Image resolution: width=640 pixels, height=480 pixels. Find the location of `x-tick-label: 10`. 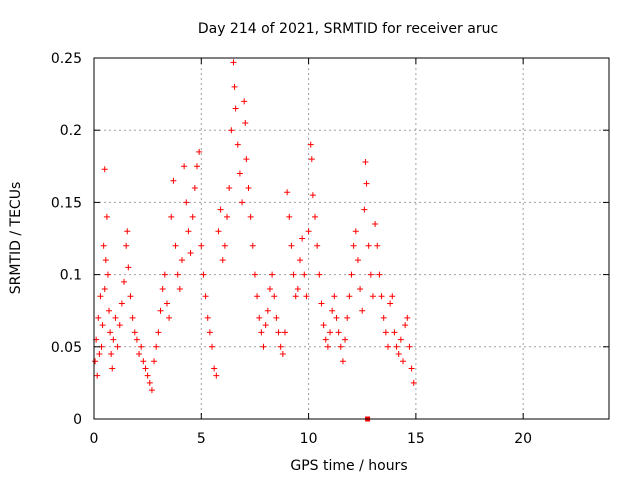

x-tick-label: 10 is located at coordinates (309, 439).